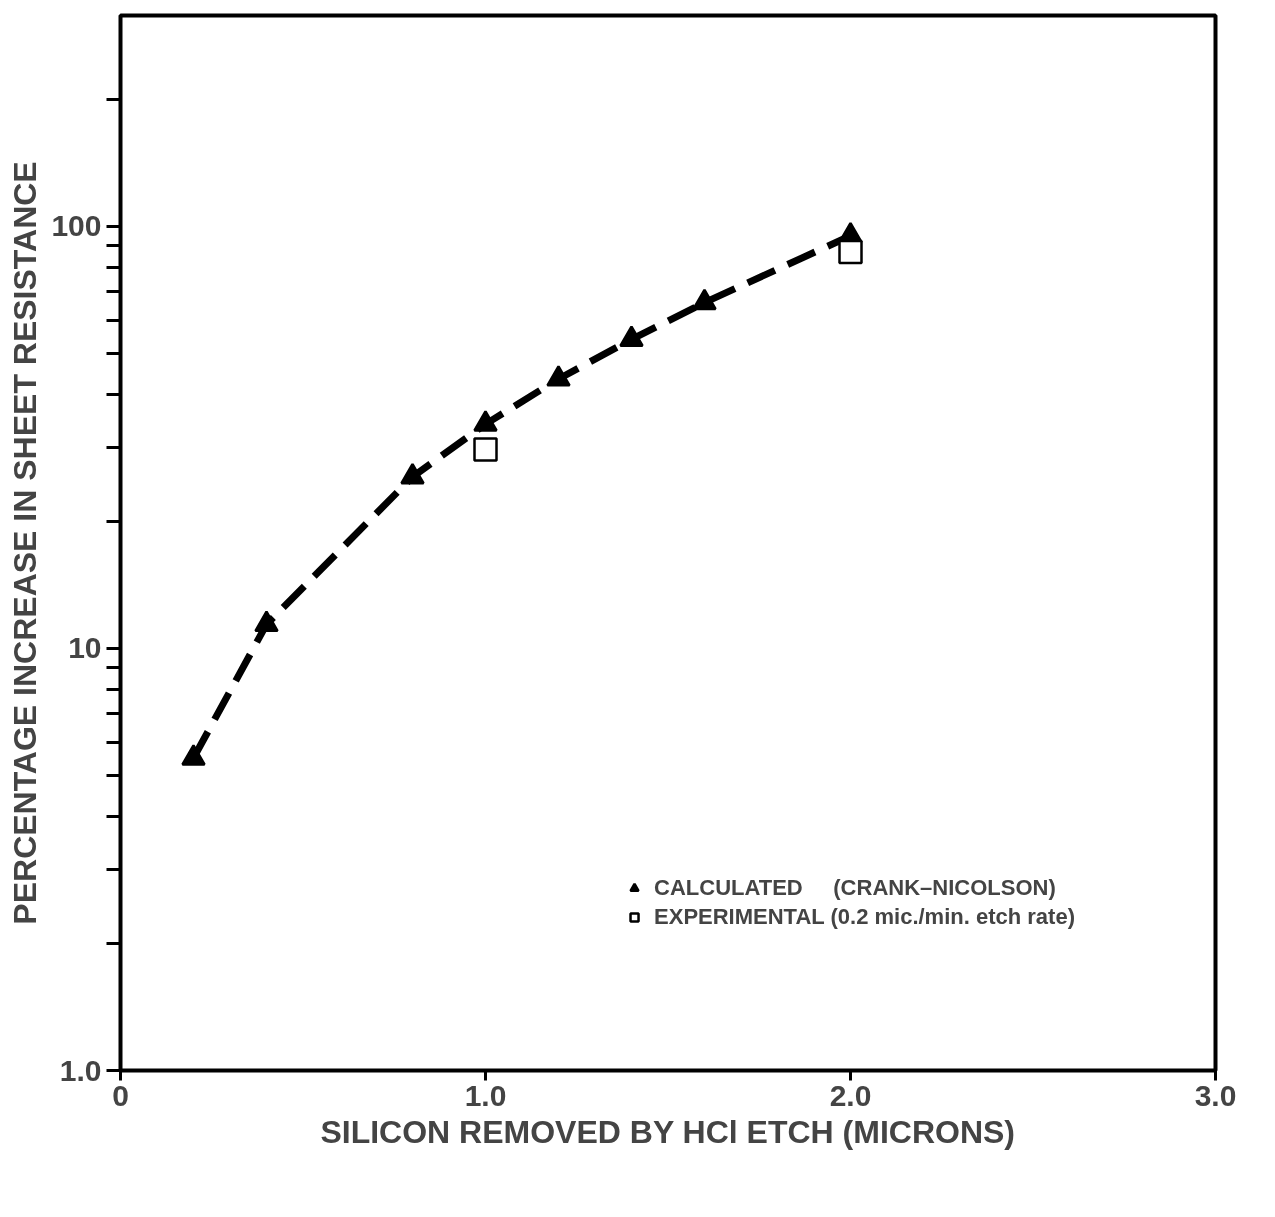 The height and width of the screenshot is (1217, 1275). I want to click on x-axis-title: SILICON REMOVED BY HCl ETCH (MICRONS), so click(667, 1131).